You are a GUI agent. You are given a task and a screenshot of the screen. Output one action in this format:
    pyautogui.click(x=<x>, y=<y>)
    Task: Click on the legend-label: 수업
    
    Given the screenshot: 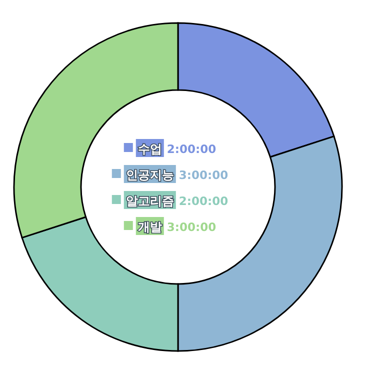 What is the action you would take?
    pyautogui.click(x=150, y=149)
    